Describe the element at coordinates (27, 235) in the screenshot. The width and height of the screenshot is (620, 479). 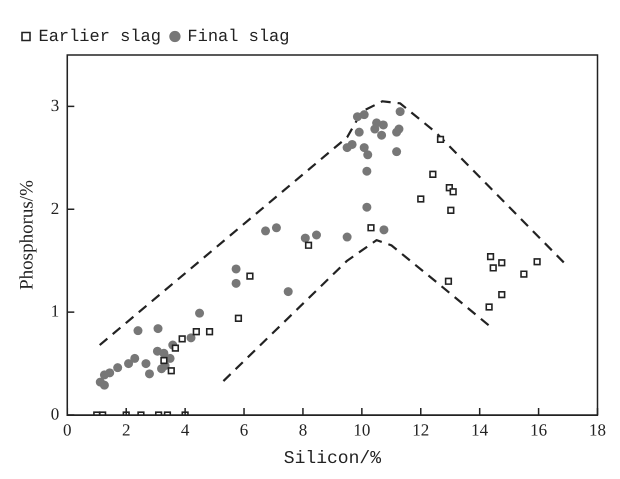
I see `y-axis-title: Phosphorus/%` at that location.